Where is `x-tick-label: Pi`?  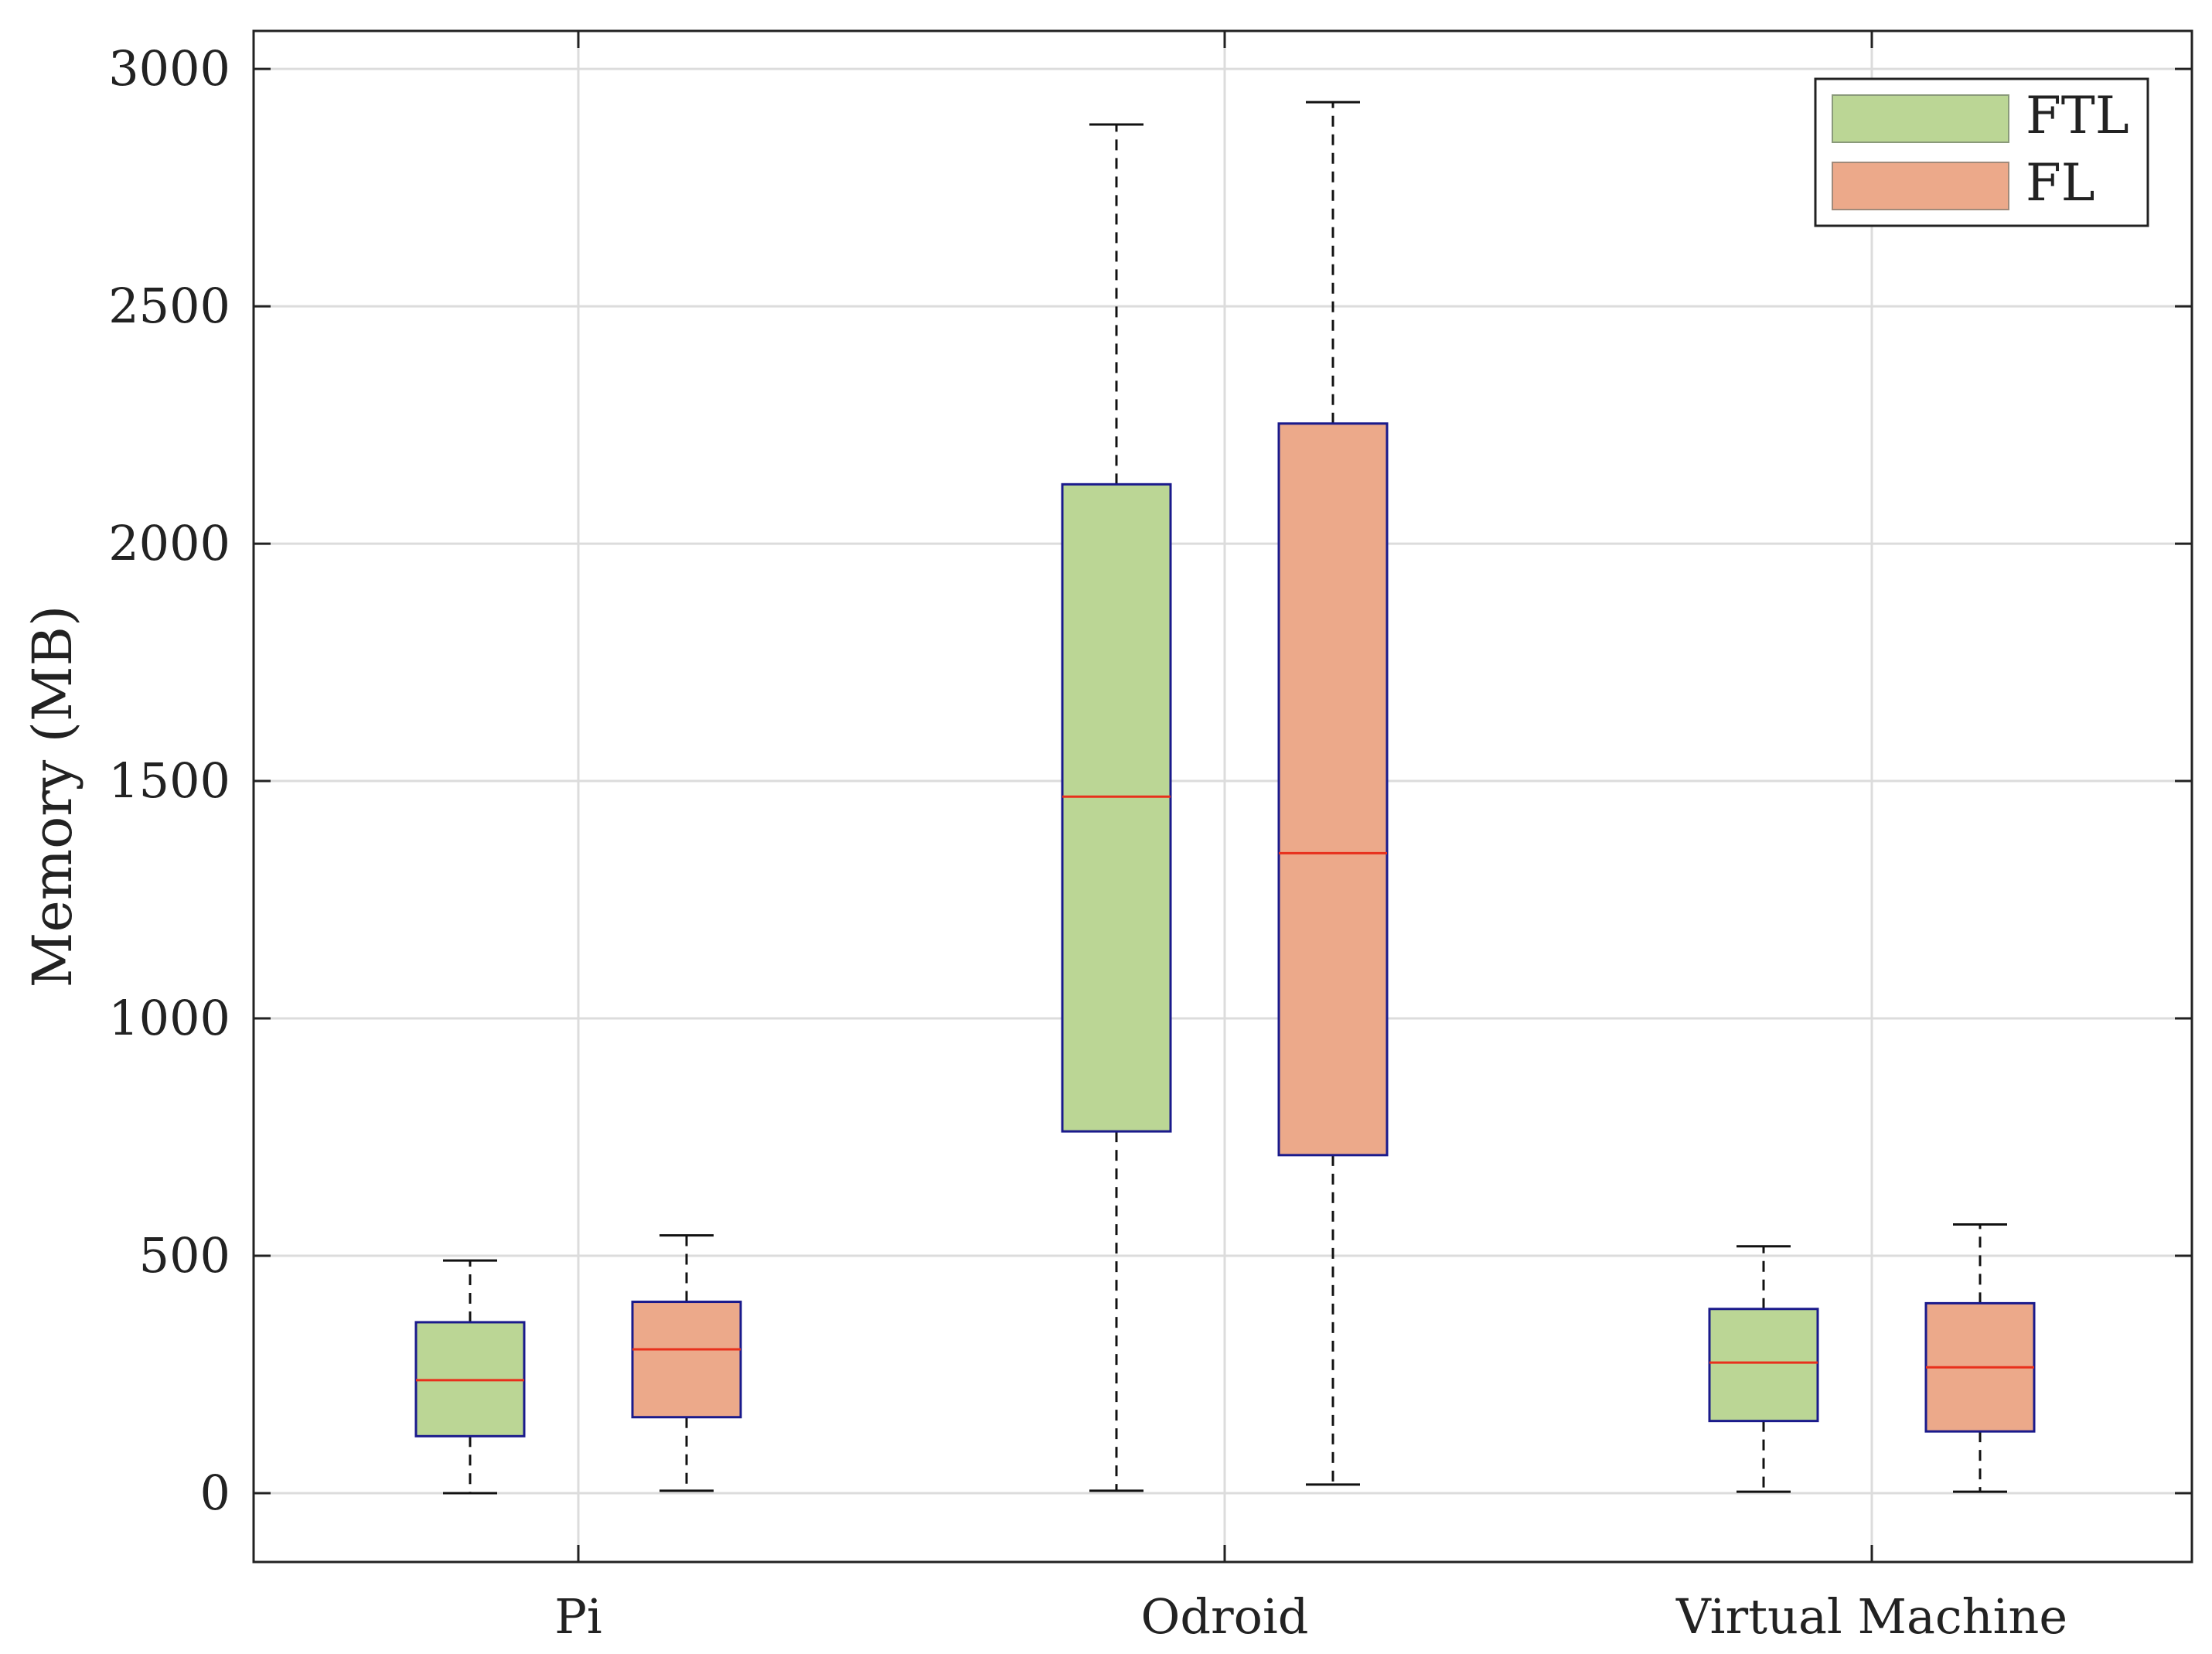
x-tick-label: Pi is located at coordinates (578, 1617).